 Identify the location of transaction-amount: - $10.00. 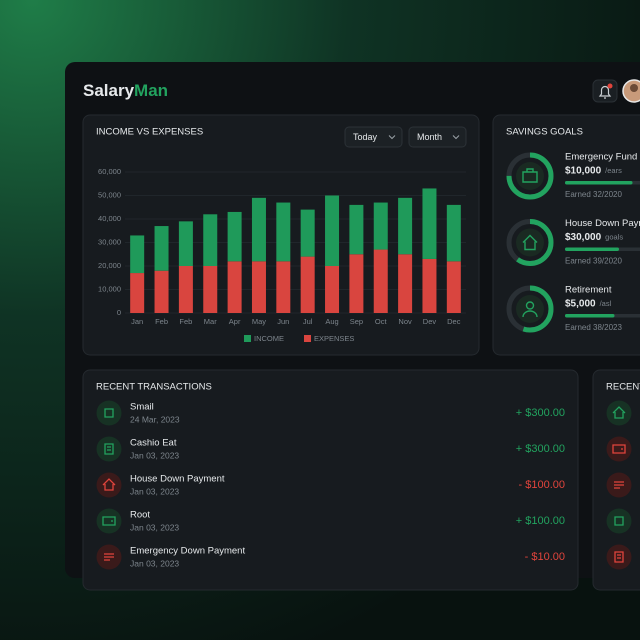
(545, 557).